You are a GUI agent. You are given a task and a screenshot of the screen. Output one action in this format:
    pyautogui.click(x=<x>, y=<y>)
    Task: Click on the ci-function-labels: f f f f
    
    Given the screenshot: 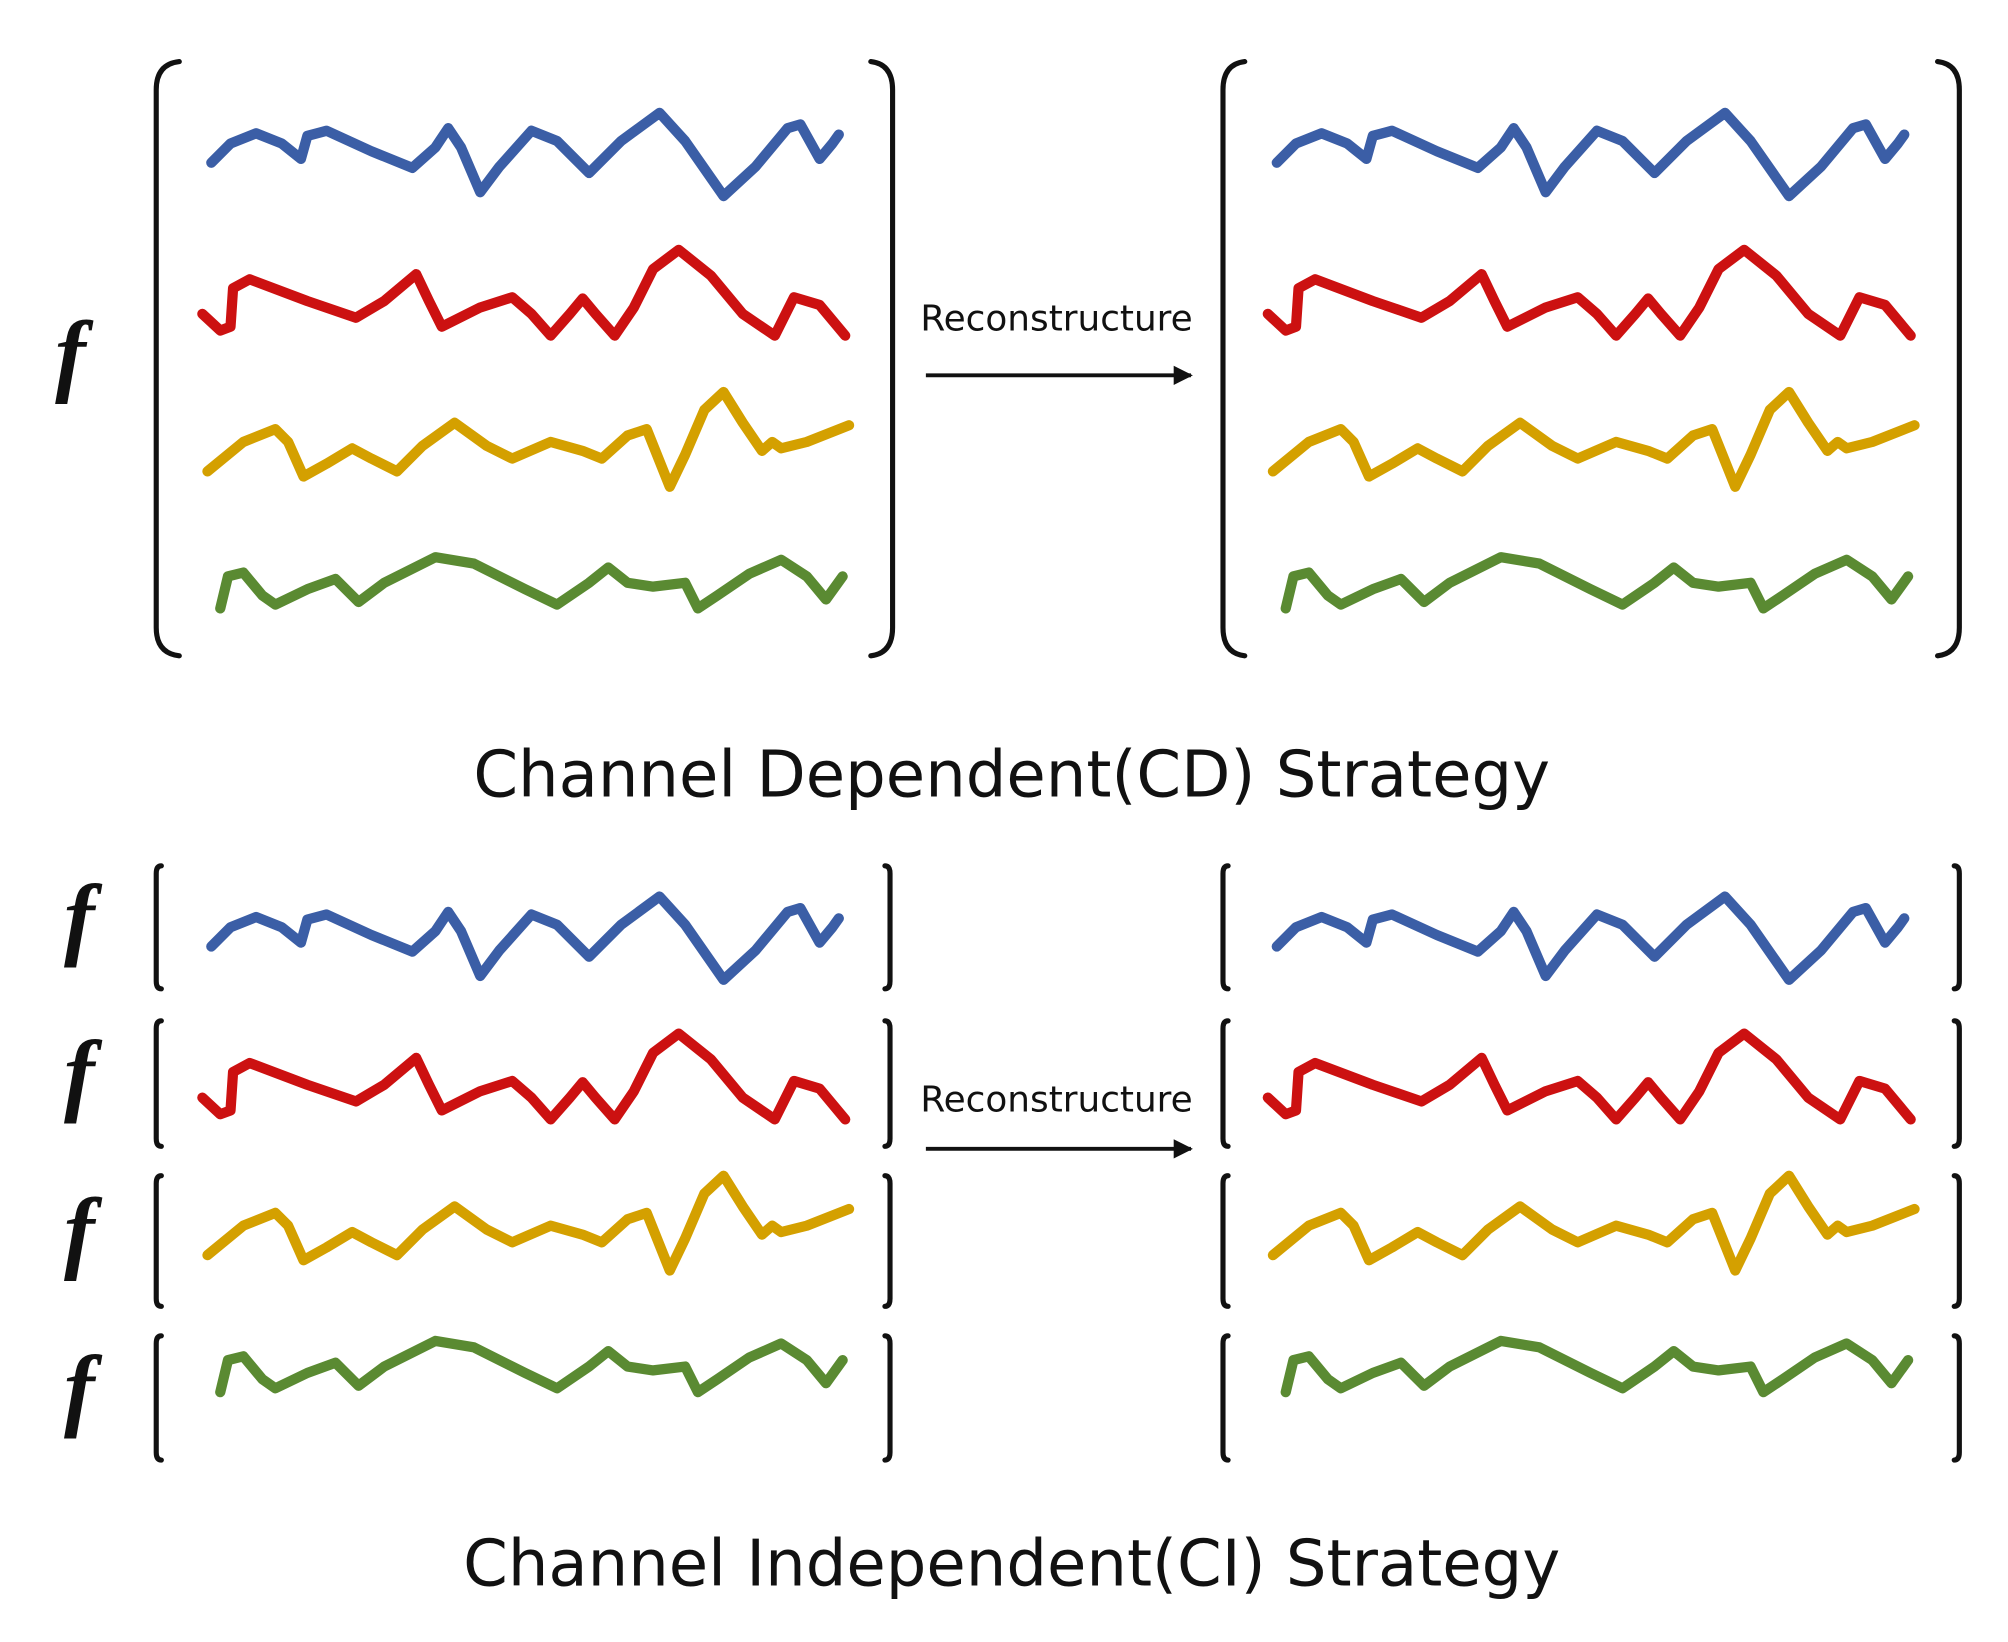 What is the action you would take?
    pyautogui.click(x=83, y=1152)
    